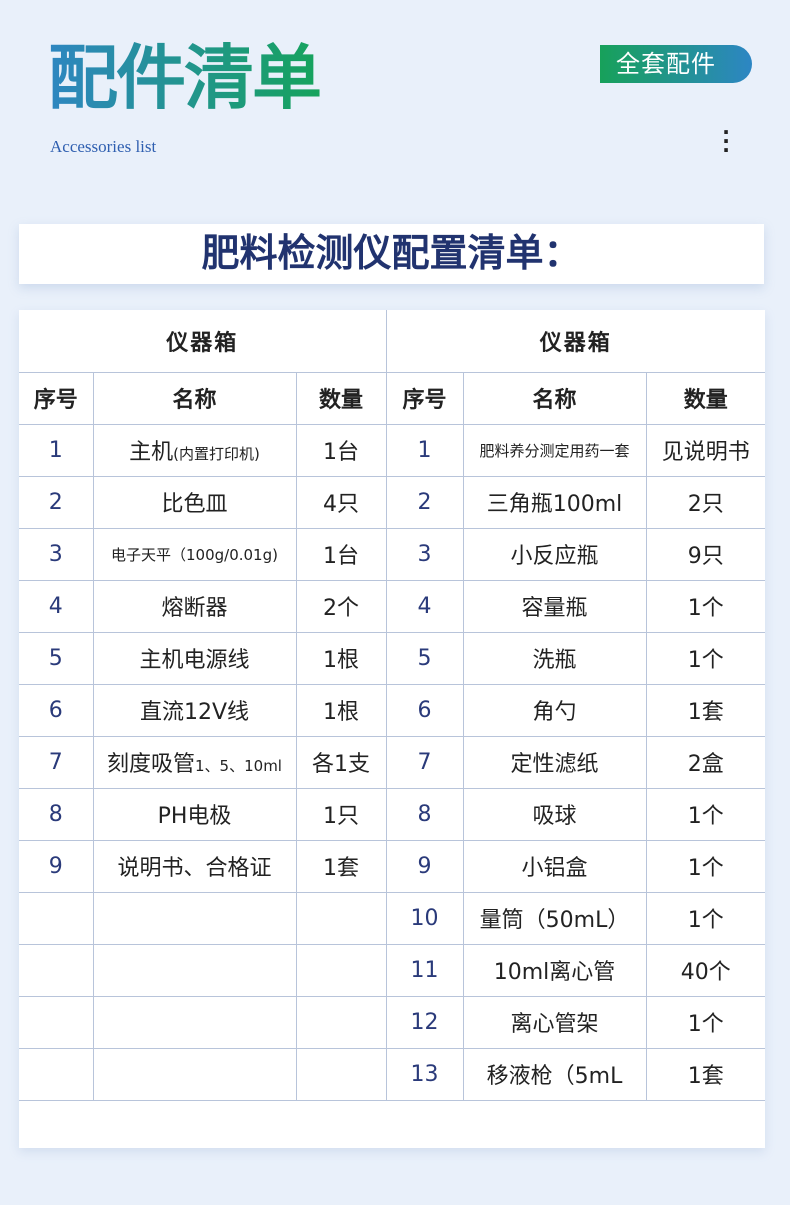 The image size is (790, 1205). Describe the element at coordinates (705, 502) in the screenshot. I see `item-quantity: 2只` at that location.